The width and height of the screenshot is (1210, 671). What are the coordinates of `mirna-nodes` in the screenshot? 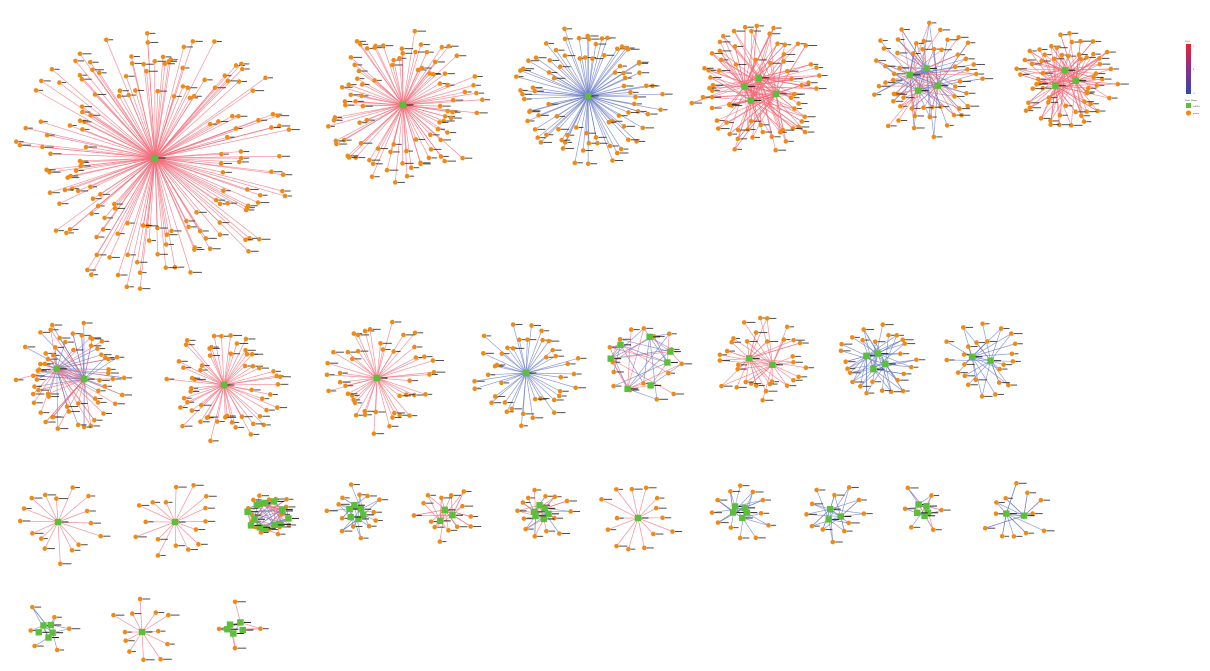 It's located at (360, 512).